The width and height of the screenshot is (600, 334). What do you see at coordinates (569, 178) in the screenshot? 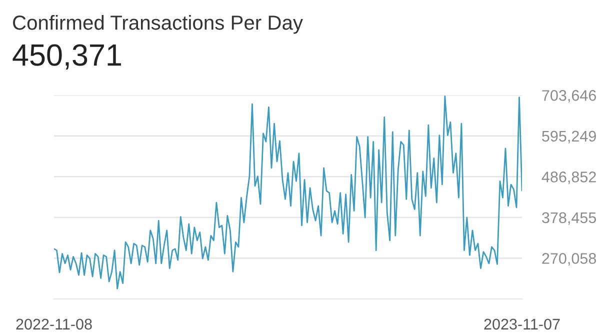
I see `y-tick-label: 486,852` at bounding box center [569, 178].